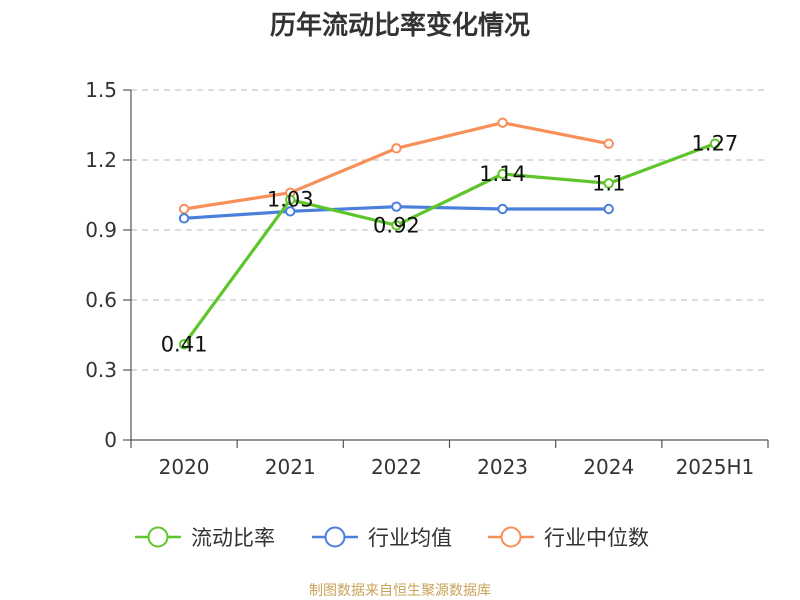 The height and width of the screenshot is (600, 800). Describe the element at coordinates (715, 467) in the screenshot. I see `x-tick-label: 2025H1` at that location.